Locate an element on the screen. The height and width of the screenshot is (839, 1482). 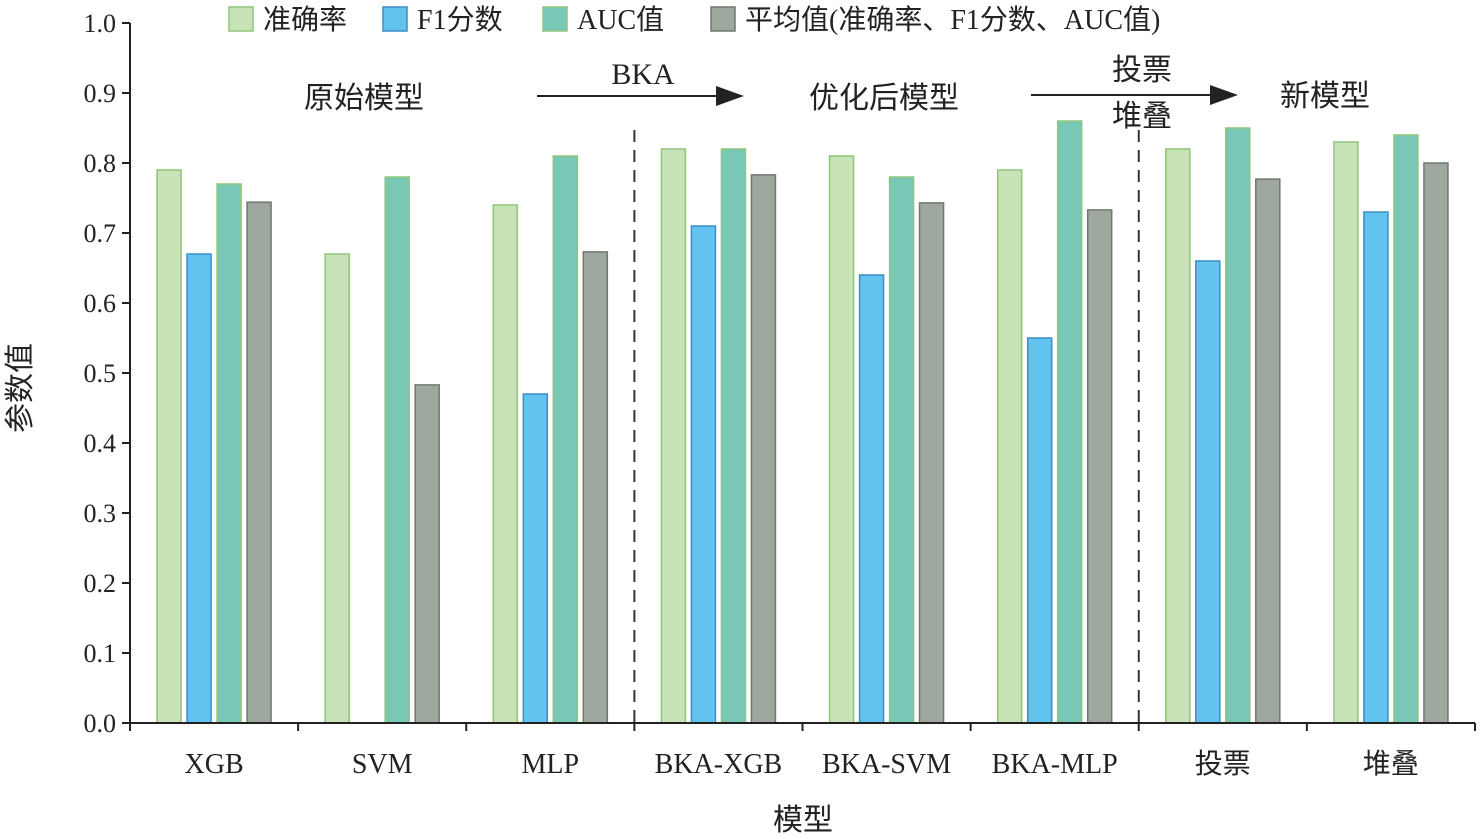
annotation-original-models: 原始模型 is located at coordinates (364, 98).